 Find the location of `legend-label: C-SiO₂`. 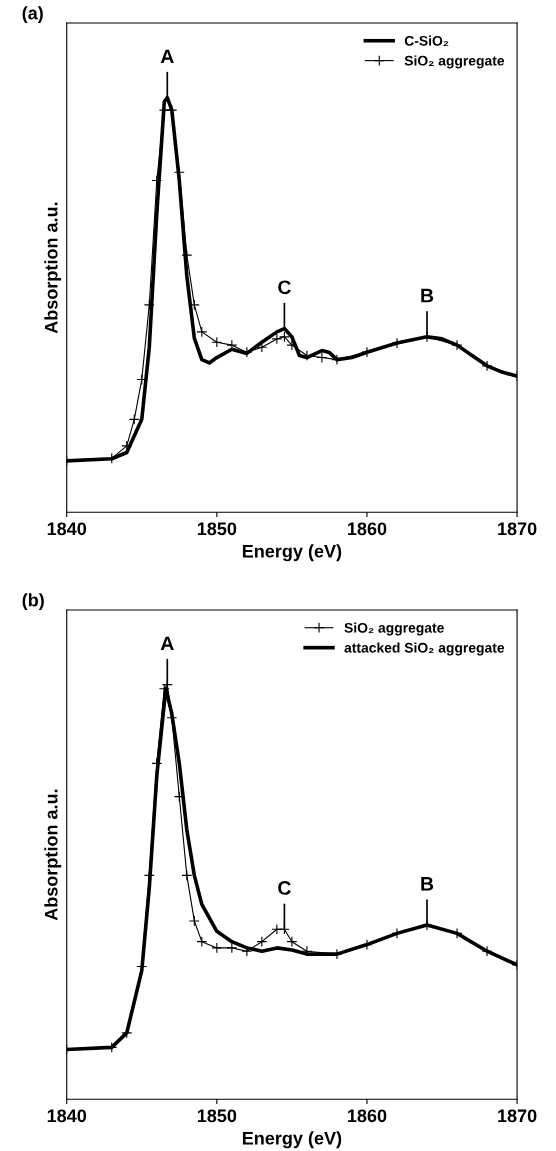

legend-label: C-SiO₂ is located at coordinates (426, 41).